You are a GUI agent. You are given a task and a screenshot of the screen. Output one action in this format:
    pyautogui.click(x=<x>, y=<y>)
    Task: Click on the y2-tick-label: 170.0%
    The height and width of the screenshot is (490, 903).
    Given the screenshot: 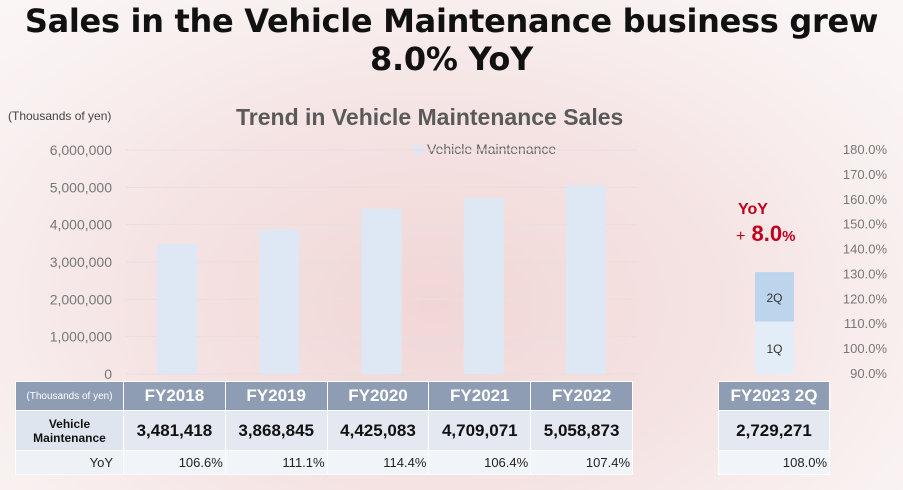 What is the action you would take?
    pyautogui.click(x=865, y=174)
    